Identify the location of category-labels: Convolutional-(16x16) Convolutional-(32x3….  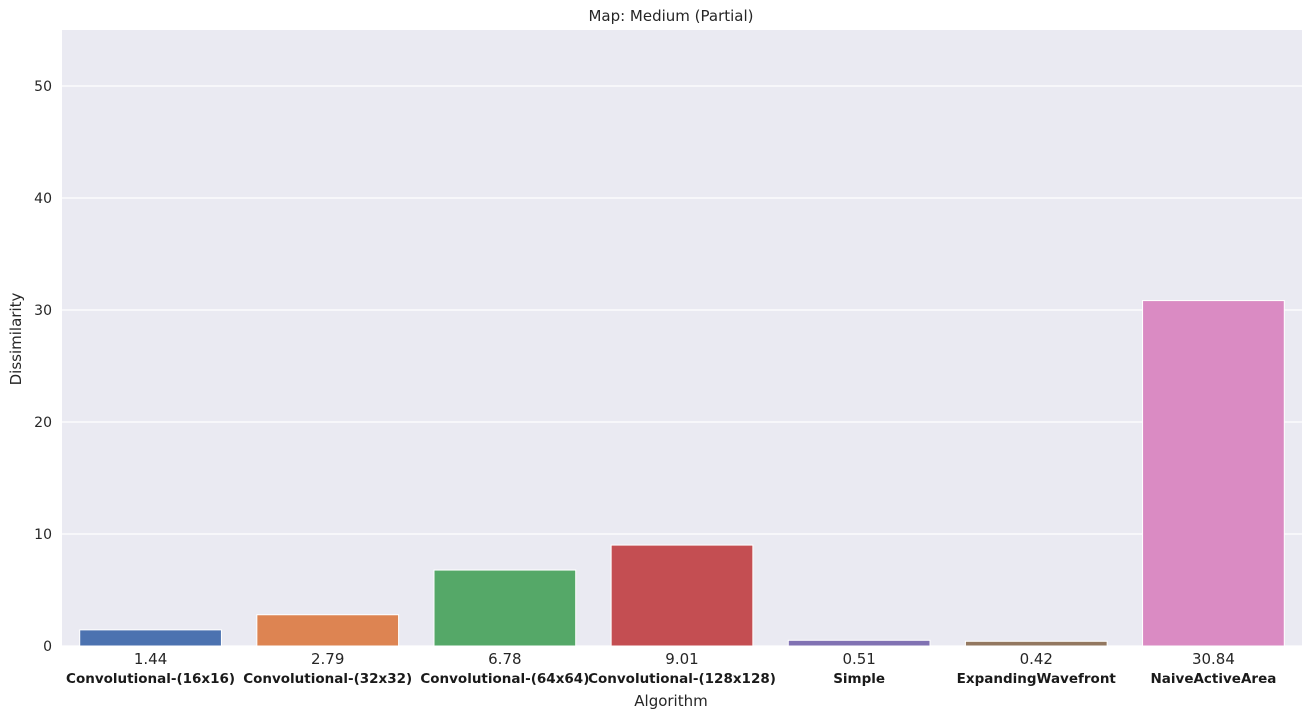
(671, 679).